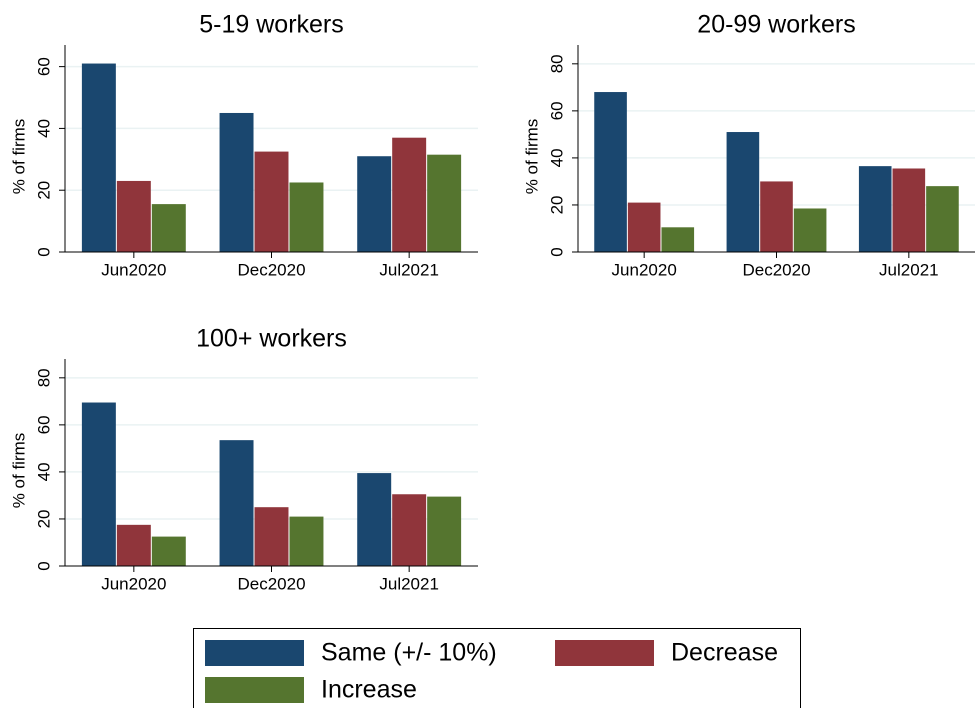 This screenshot has width=977, height=708. I want to click on chart-title: 100+ workers, so click(271, 339).